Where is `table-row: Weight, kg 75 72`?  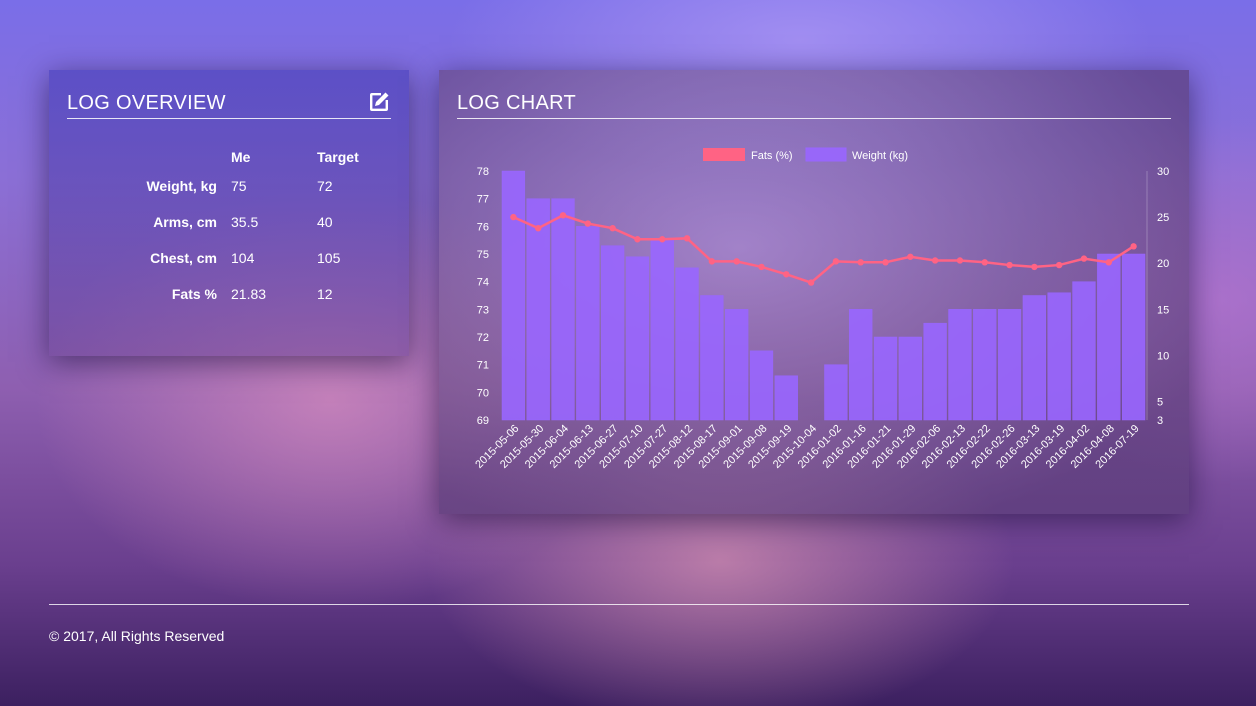
table-row: Weight, kg 75 72 is located at coordinates (227, 186).